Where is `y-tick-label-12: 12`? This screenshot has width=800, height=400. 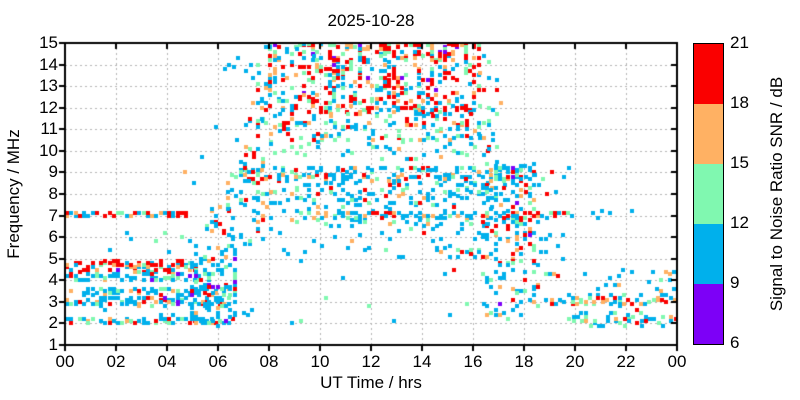 y-tick-label-12: 12 is located at coordinates (48, 107).